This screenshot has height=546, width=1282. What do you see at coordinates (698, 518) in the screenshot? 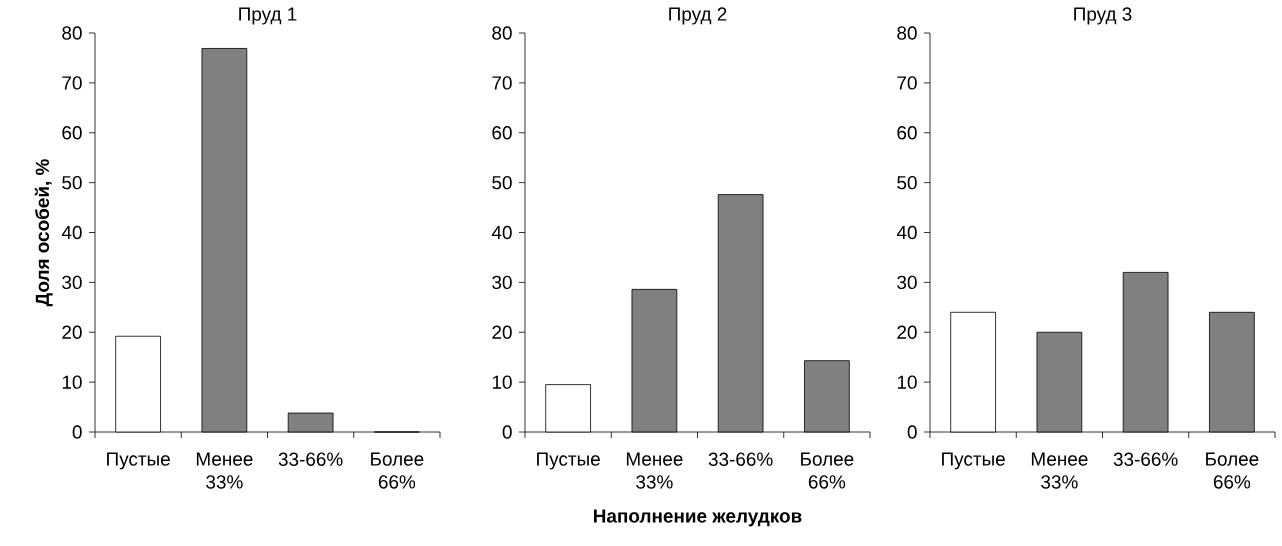
I see `x-axis-title: Наполнение желудков` at bounding box center [698, 518].